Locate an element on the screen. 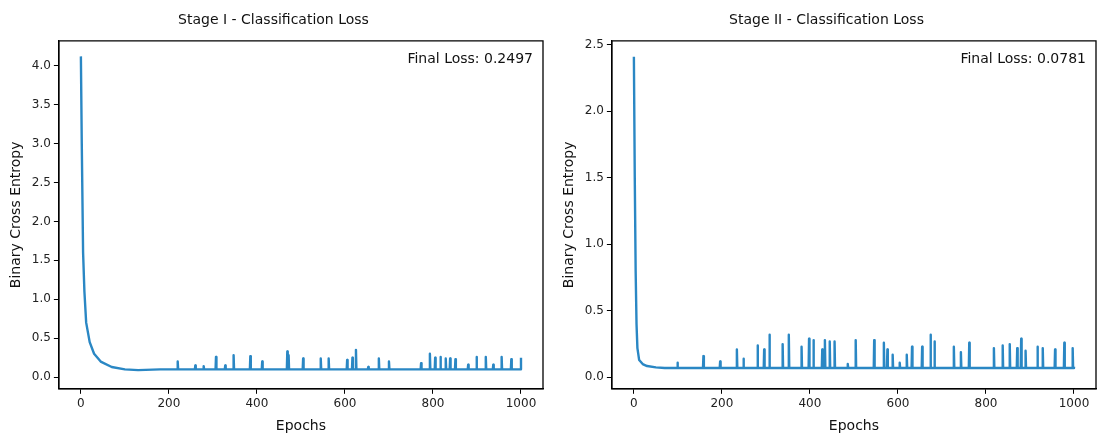 This screenshot has height=441, width=1106. y-tick-label: 4.0 is located at coordinates (41, 64).